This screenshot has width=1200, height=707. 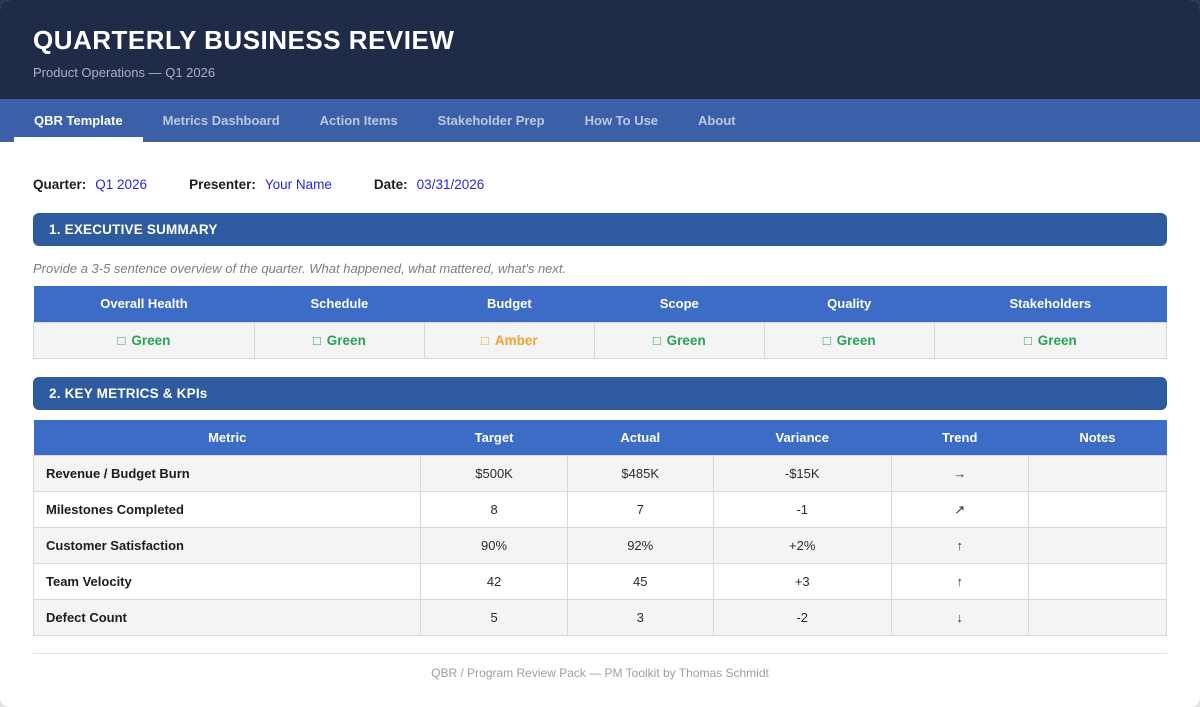 I want to click on health-status-overall: □ Green, so click(x=144, y=340).